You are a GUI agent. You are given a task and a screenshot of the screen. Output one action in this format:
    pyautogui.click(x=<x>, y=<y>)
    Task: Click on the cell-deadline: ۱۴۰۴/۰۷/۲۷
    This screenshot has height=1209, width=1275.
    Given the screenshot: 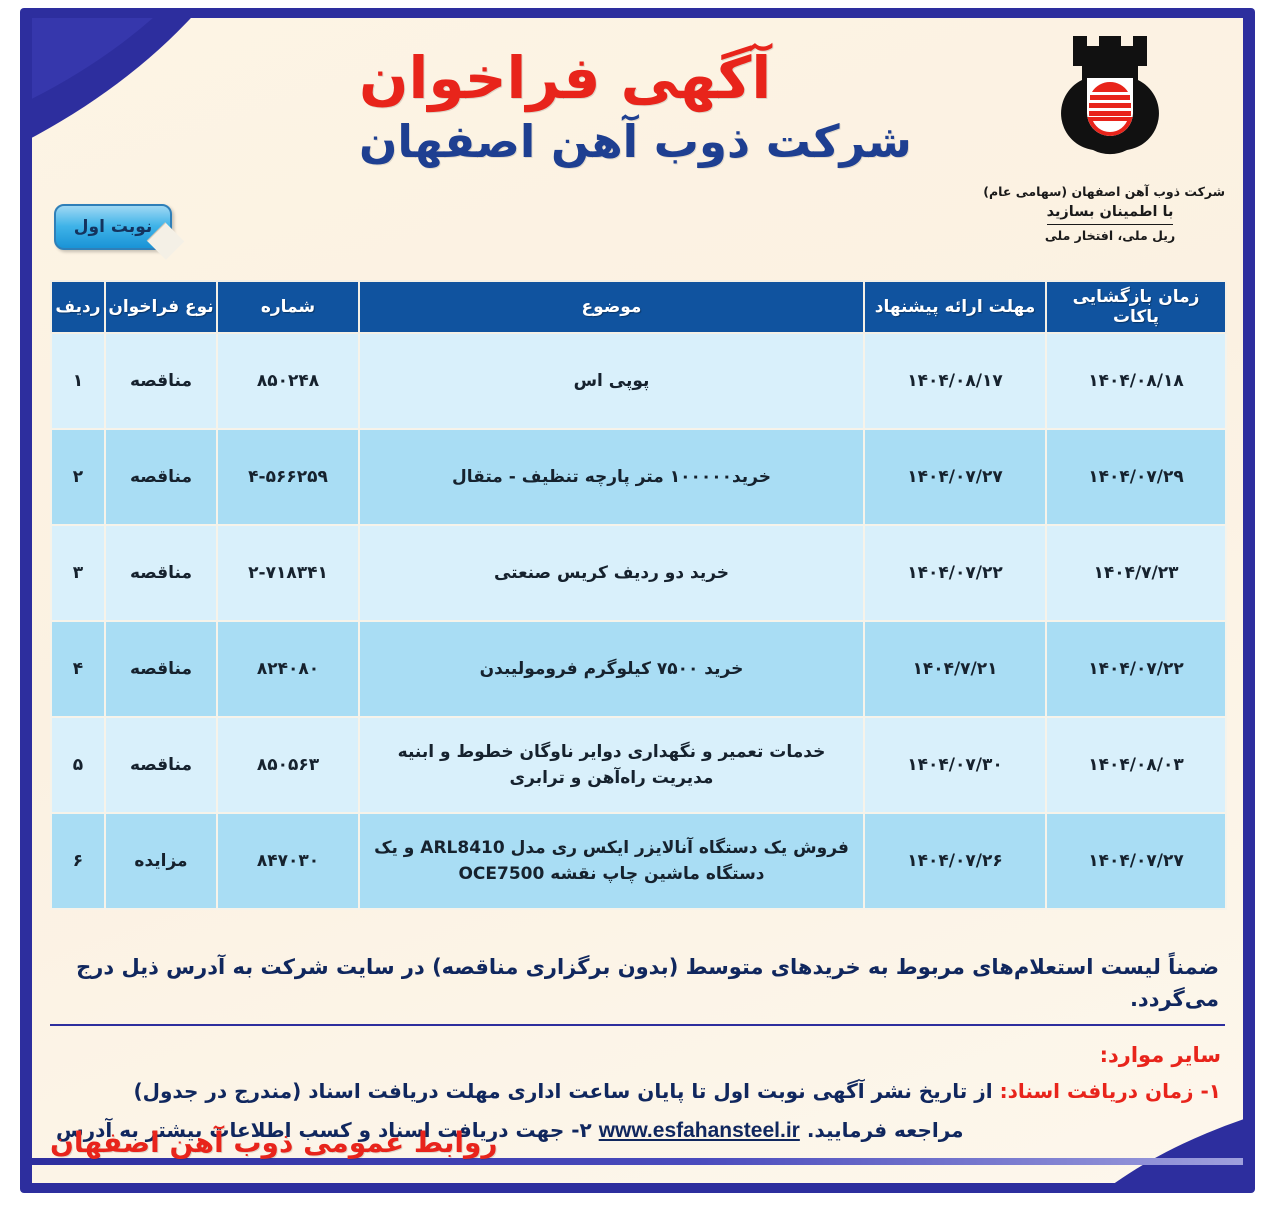 What is the action you would take?
    pyautogui.click(x=955, y=477)
    